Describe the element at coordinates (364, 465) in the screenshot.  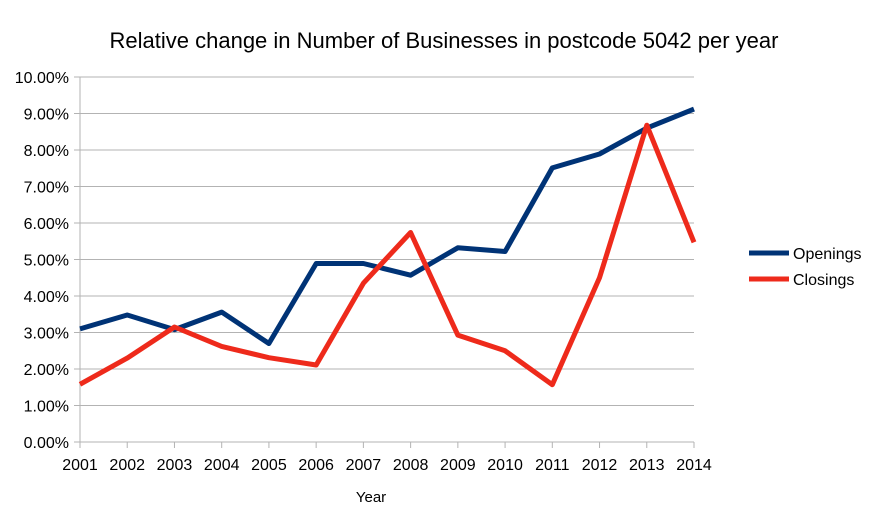
I see `x-tick-label: 2007` at that location.